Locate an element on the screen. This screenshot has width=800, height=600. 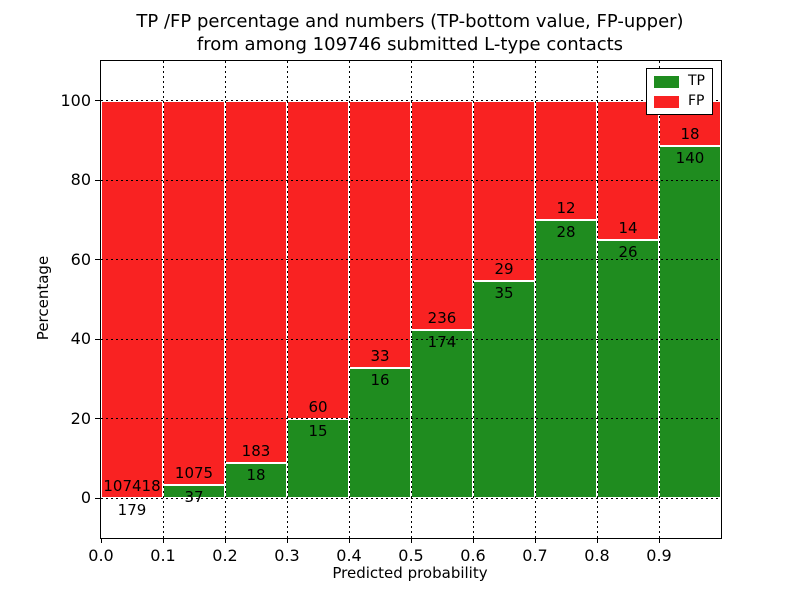
y-tick-label: 80 is located at coordinates (80, 180).